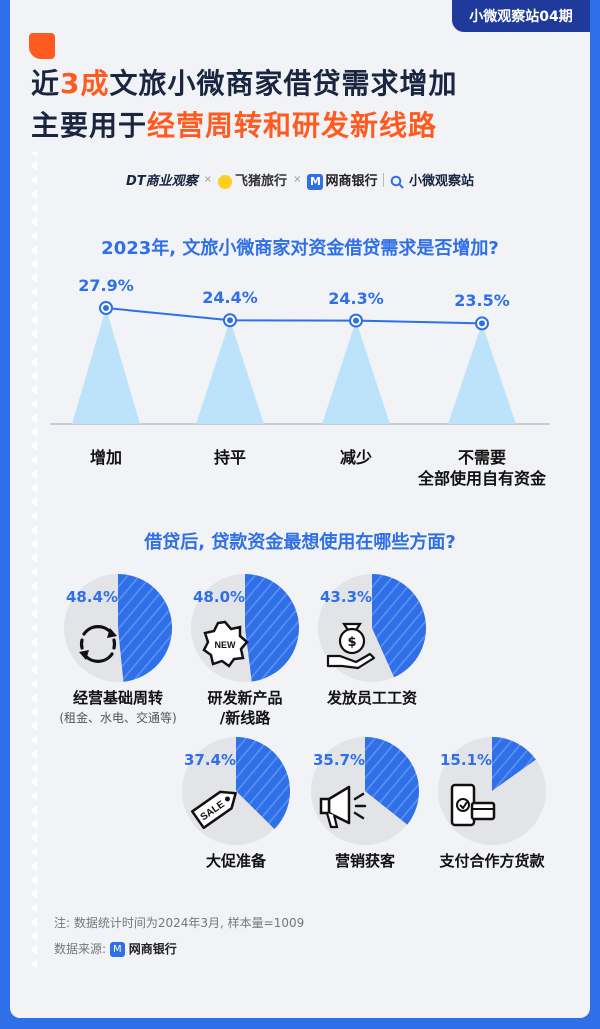 The height and width of the screenshot is (1029, 600). Describe the element at coordinates (179, 923) in the screenshot. I see `footnote: 注: 数据统计时间为2024年3月, 样本量=1009` at that location.